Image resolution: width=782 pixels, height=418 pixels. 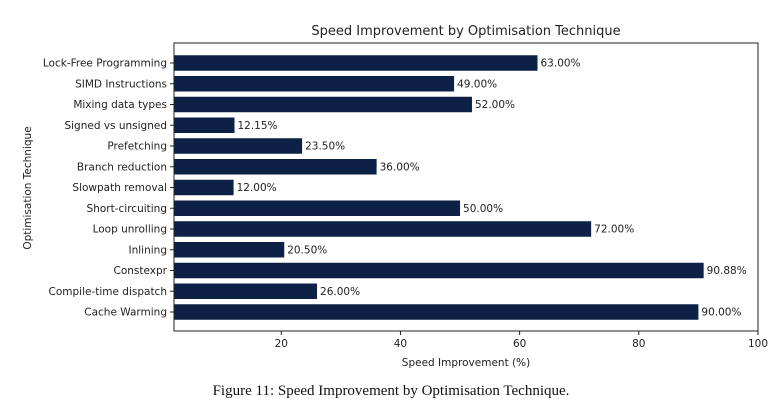 I want to click on x-axis-ticks: 20 40 60 80 100, so click(x=521, y=340).